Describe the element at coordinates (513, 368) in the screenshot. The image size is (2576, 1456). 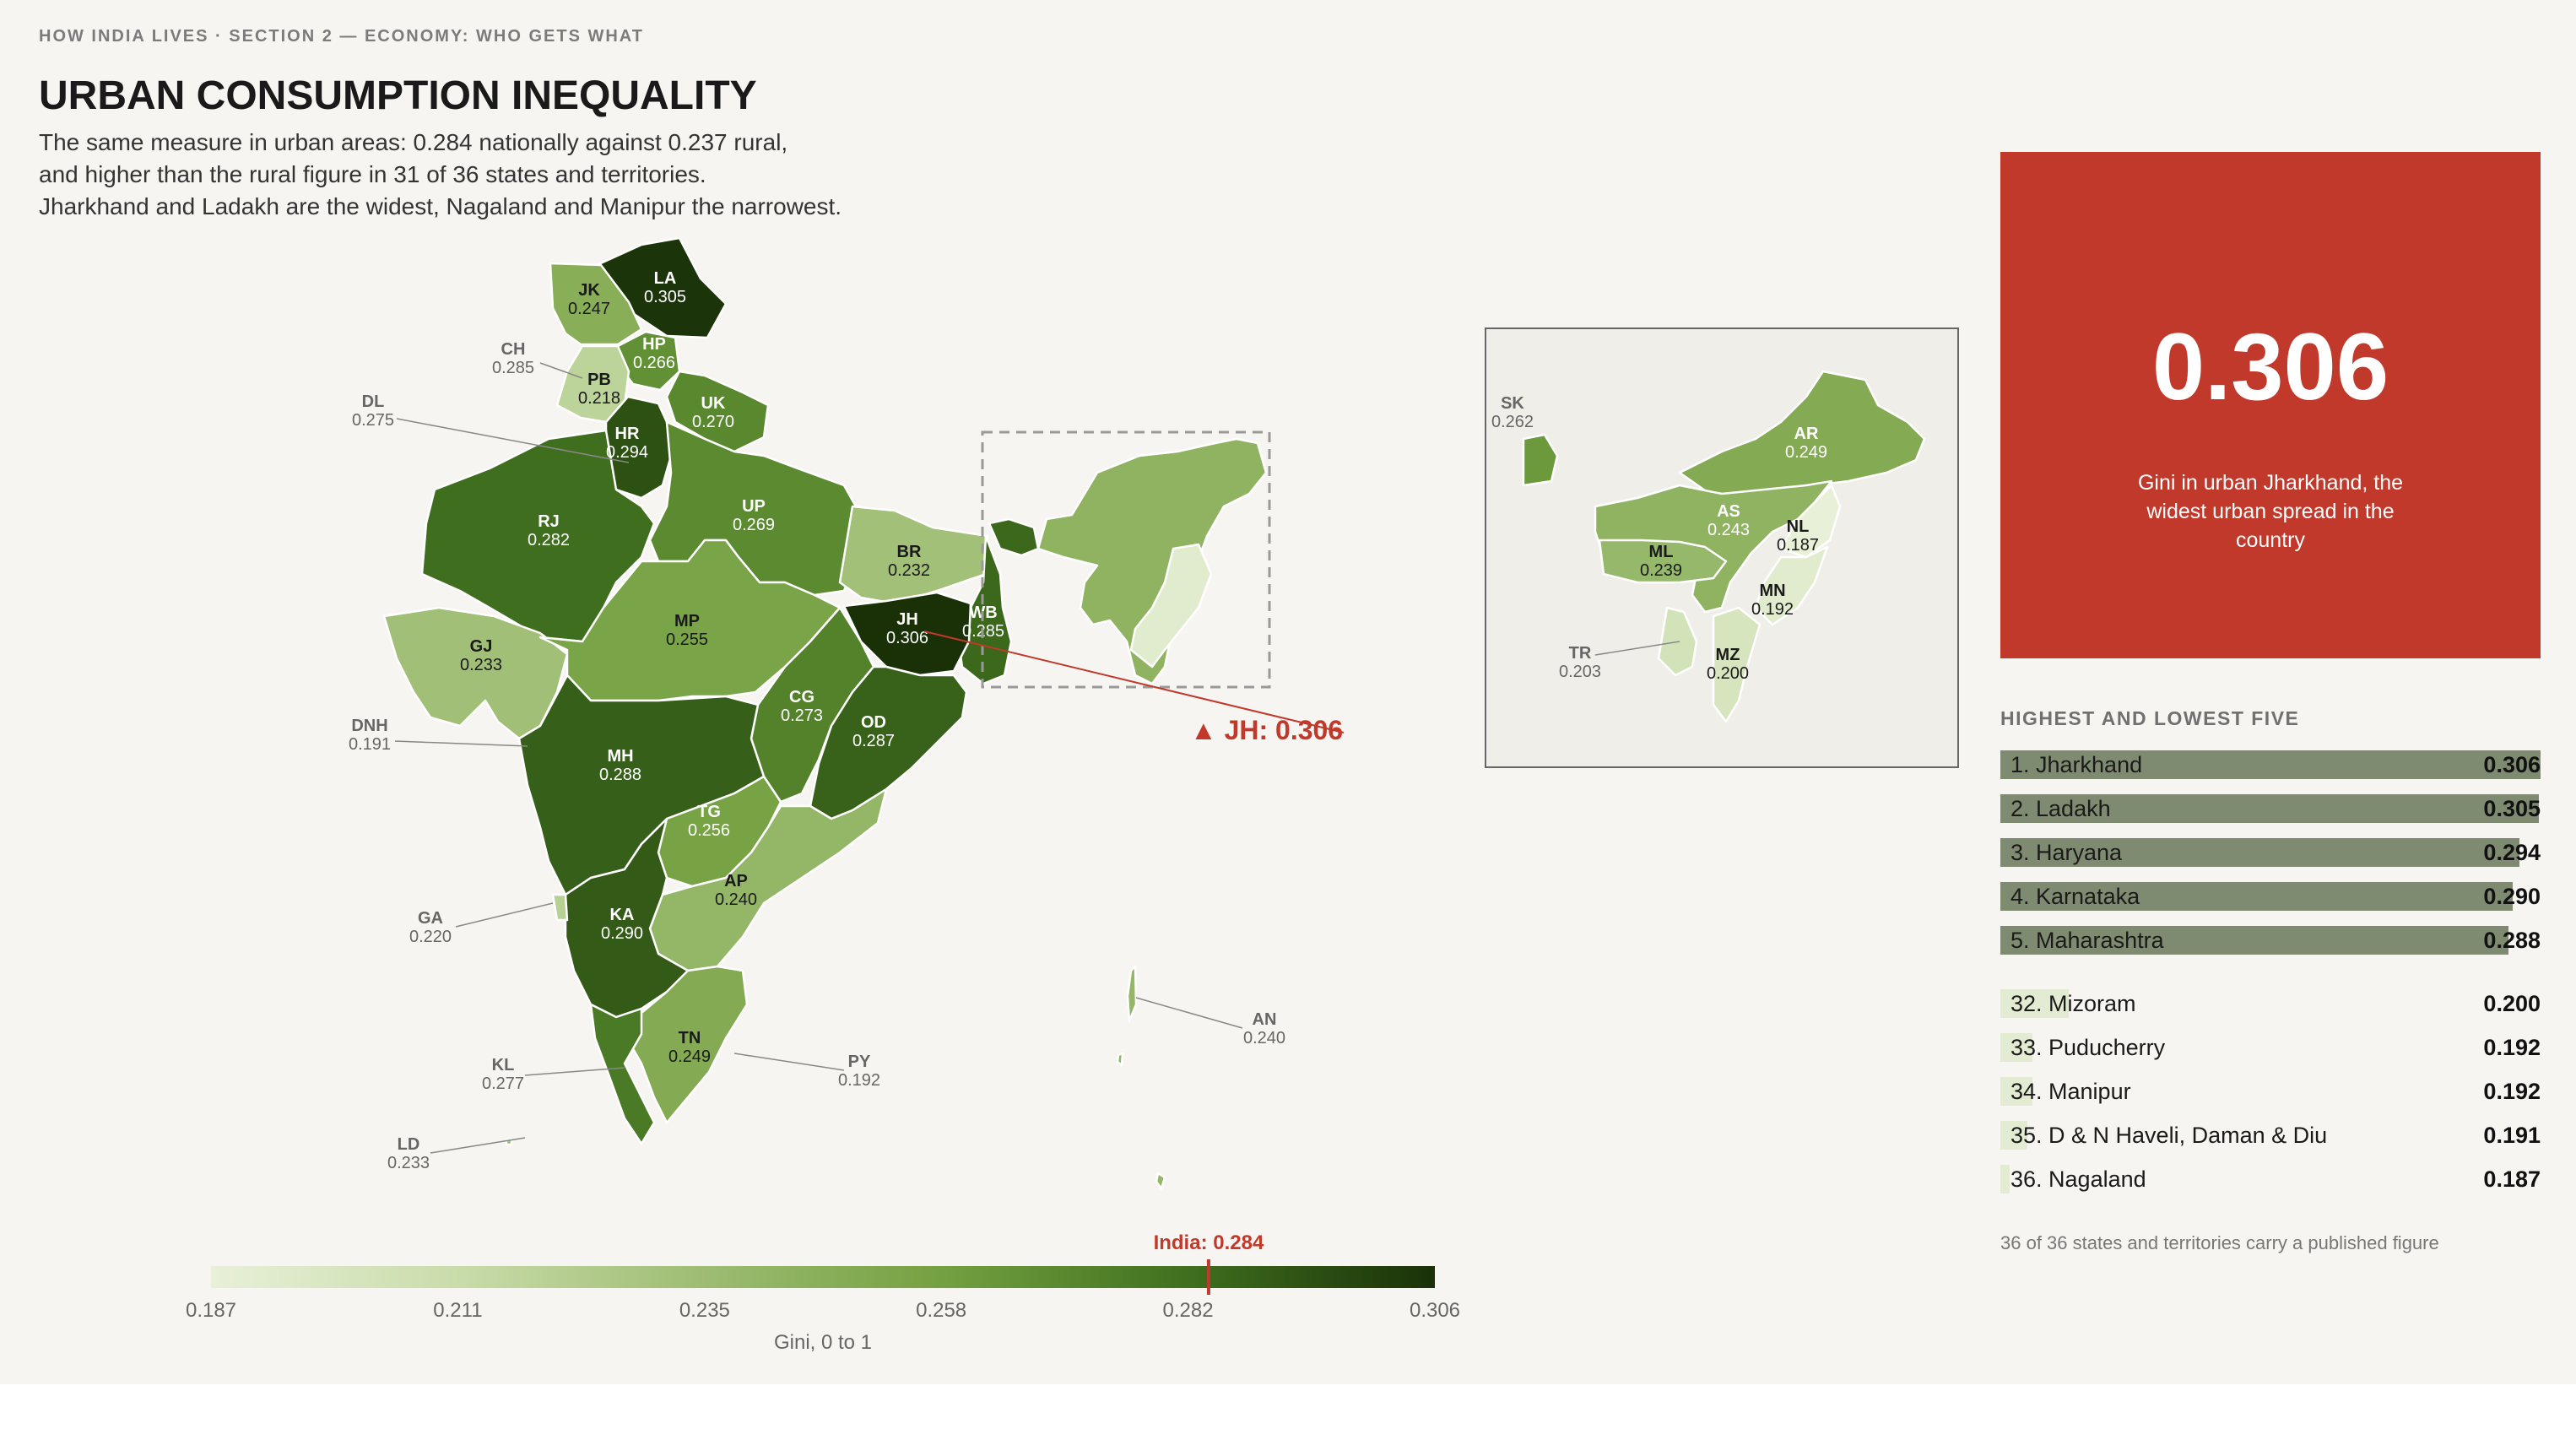
I see `state-value-ch: 0.285` at that location.